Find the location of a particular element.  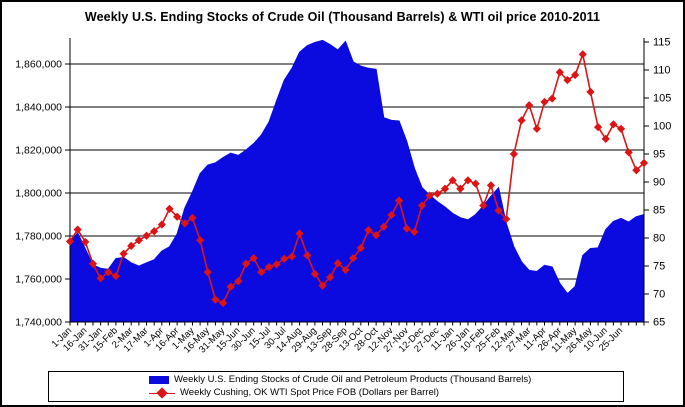

right-axis-tick-label: 90 is located at coordinates (659, 183).